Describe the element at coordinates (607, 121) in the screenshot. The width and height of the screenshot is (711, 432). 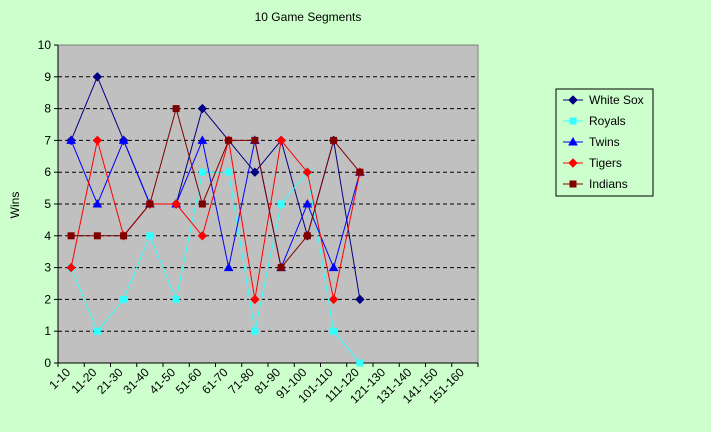
I see `legend-label: Royals` at that location.